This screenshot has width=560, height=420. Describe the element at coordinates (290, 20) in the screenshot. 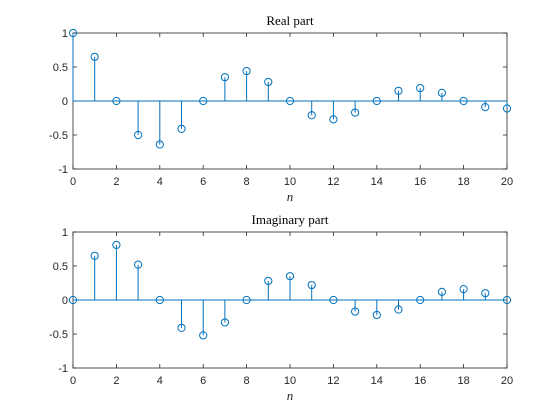

I see `chart-title: Real part` at that location.